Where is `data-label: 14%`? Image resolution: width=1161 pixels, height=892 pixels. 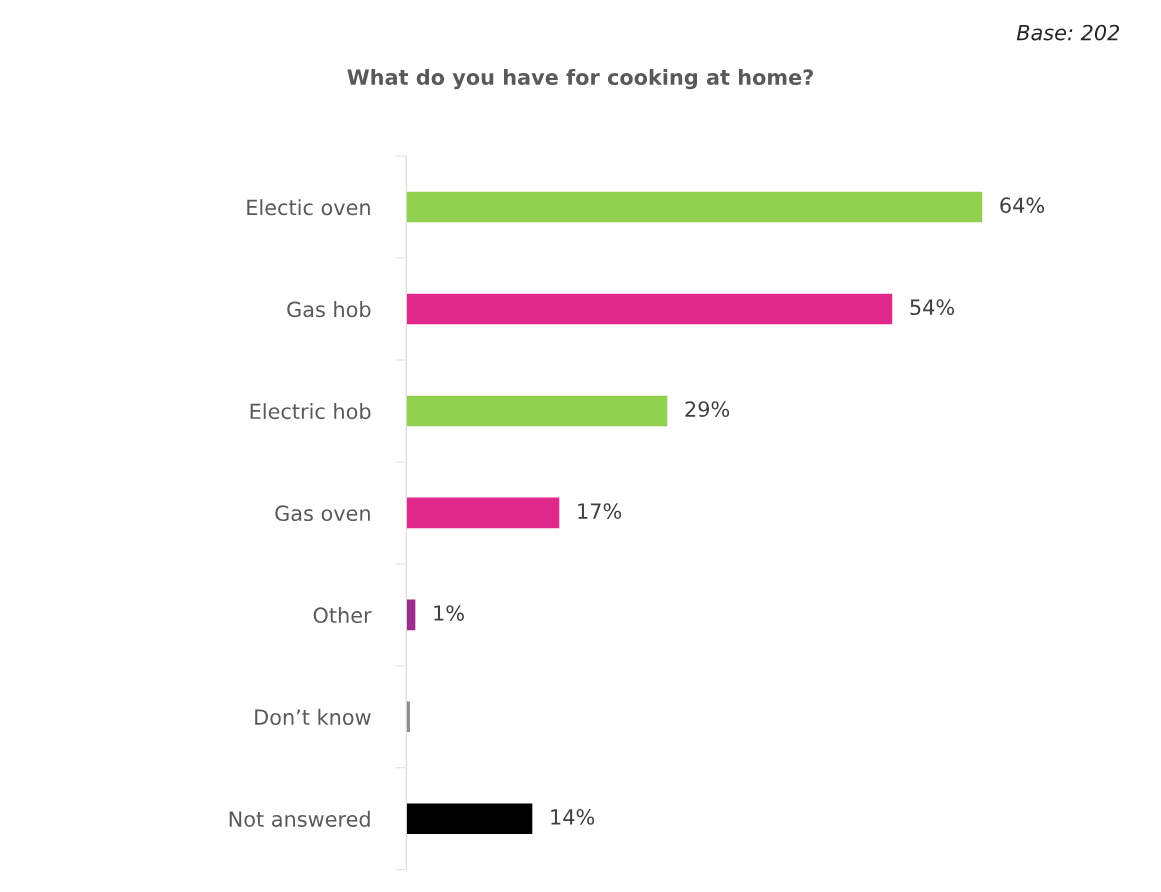 data-label: 14% is located at coordinates (573, 817).